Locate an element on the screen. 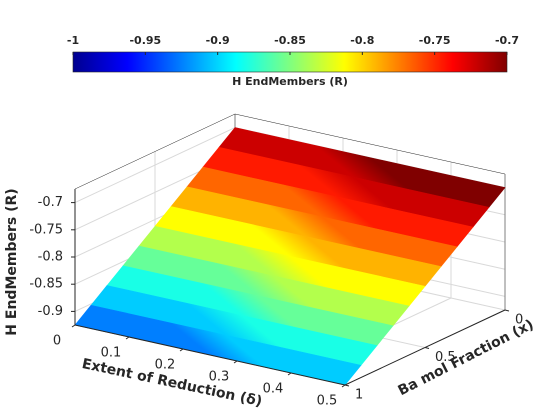  x-tick-label: 0.2 is located at coordinates (165, 365).